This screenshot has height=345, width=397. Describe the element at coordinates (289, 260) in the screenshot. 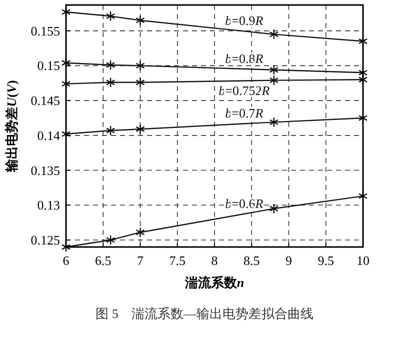

I see `x-tick-label: 9` at that location.